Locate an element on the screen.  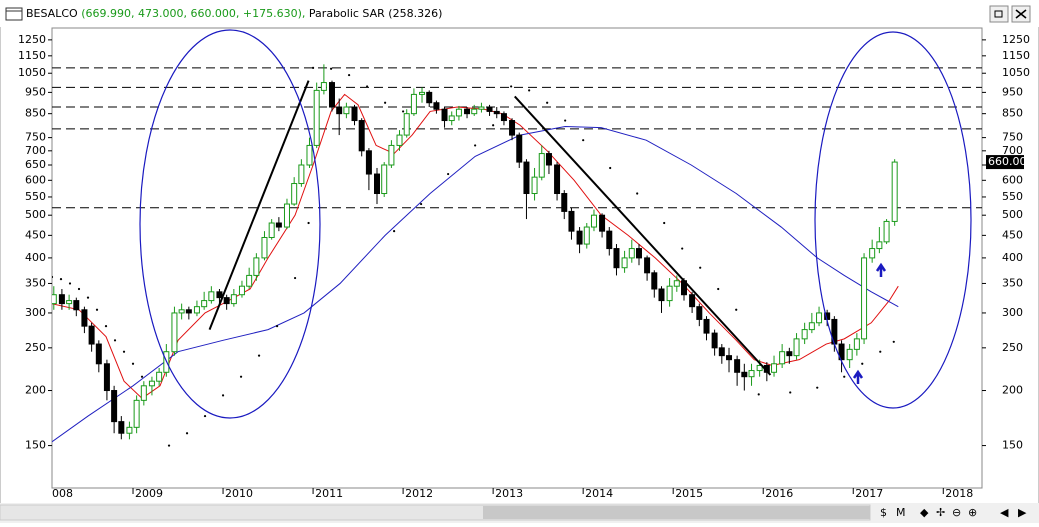
x-tick-label: 2013 is located at coordinates (509, 493).